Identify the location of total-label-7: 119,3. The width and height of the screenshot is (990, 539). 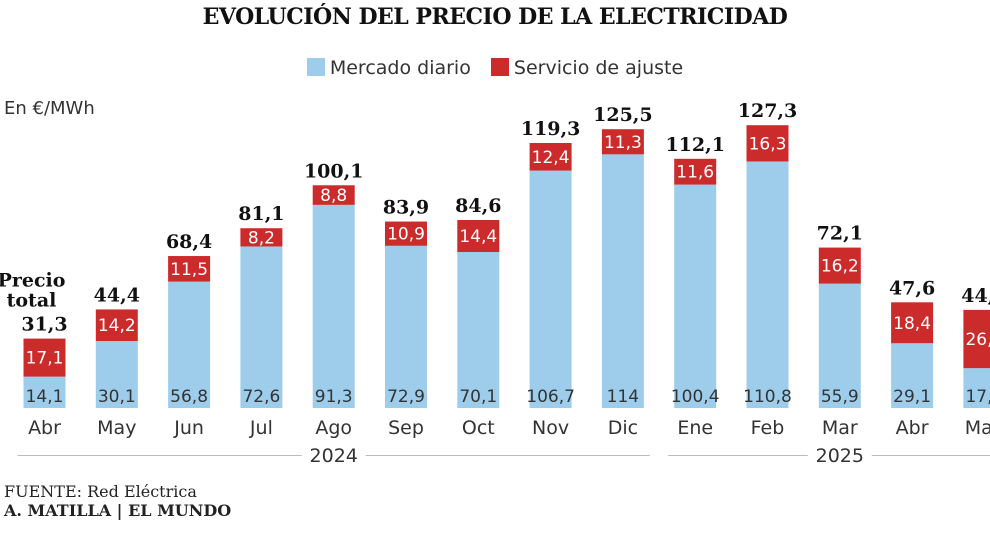
(551, 129).